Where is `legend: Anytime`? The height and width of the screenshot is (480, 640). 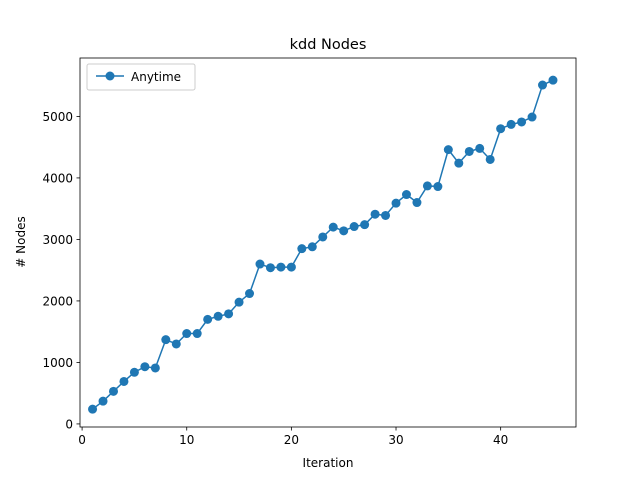
legend: Anytime is located at coordinates (141, 77).